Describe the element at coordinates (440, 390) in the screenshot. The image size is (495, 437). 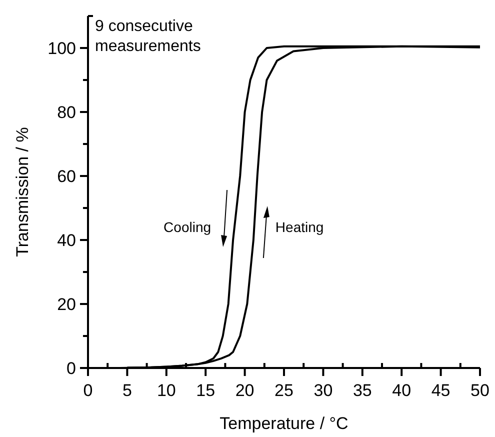
I see `x-tick-label: 45` at that location.